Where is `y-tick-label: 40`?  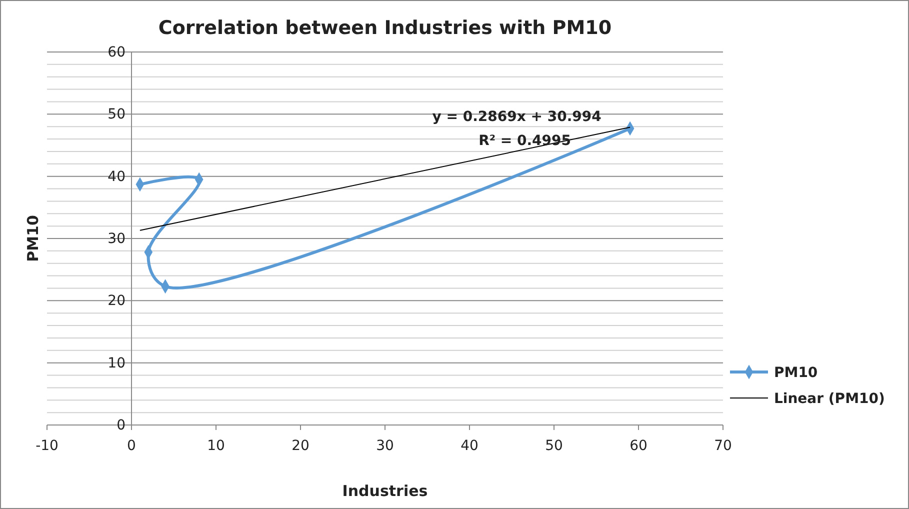 y-tick-label: 40 is located at coordinates (117, 176).